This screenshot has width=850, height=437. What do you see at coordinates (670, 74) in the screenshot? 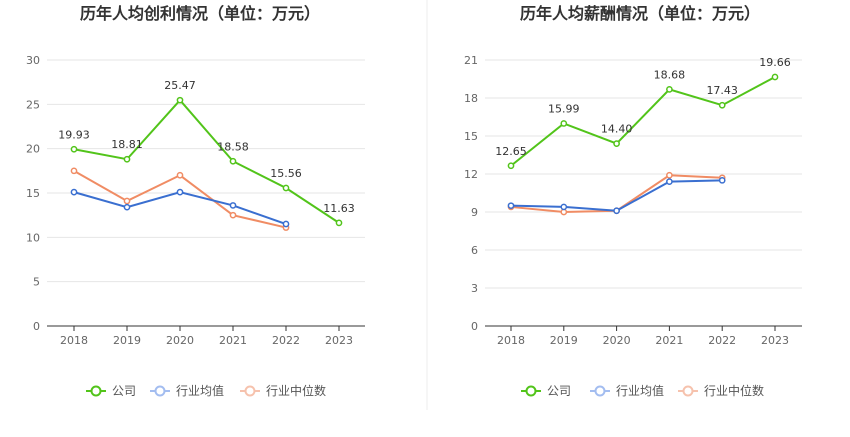
I see `data-label: 18.68` at bounding box center [670, 74].